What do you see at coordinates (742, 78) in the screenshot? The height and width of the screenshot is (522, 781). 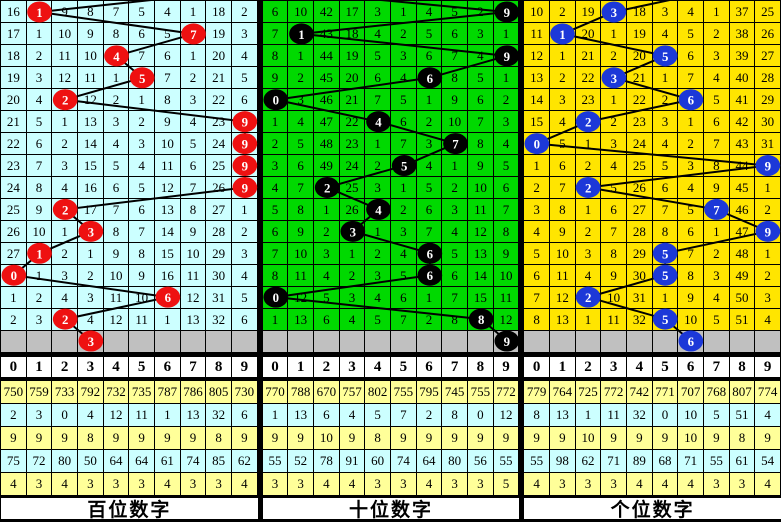 I see `miss-cell: 40` at bounding box center [742, 78].